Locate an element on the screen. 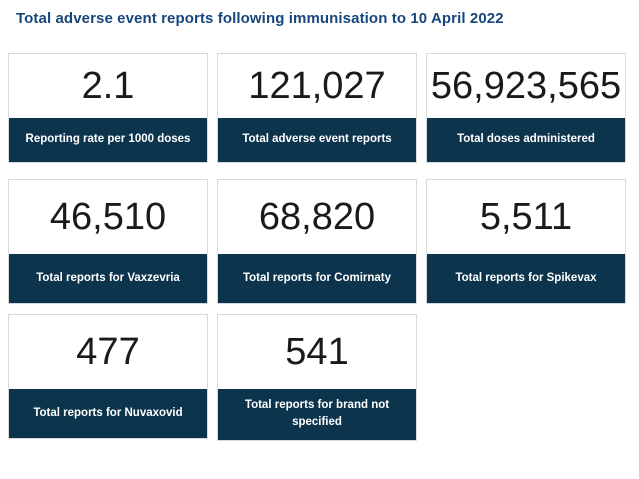  tile-value: 46,510 is located at coordinates (108, 217).